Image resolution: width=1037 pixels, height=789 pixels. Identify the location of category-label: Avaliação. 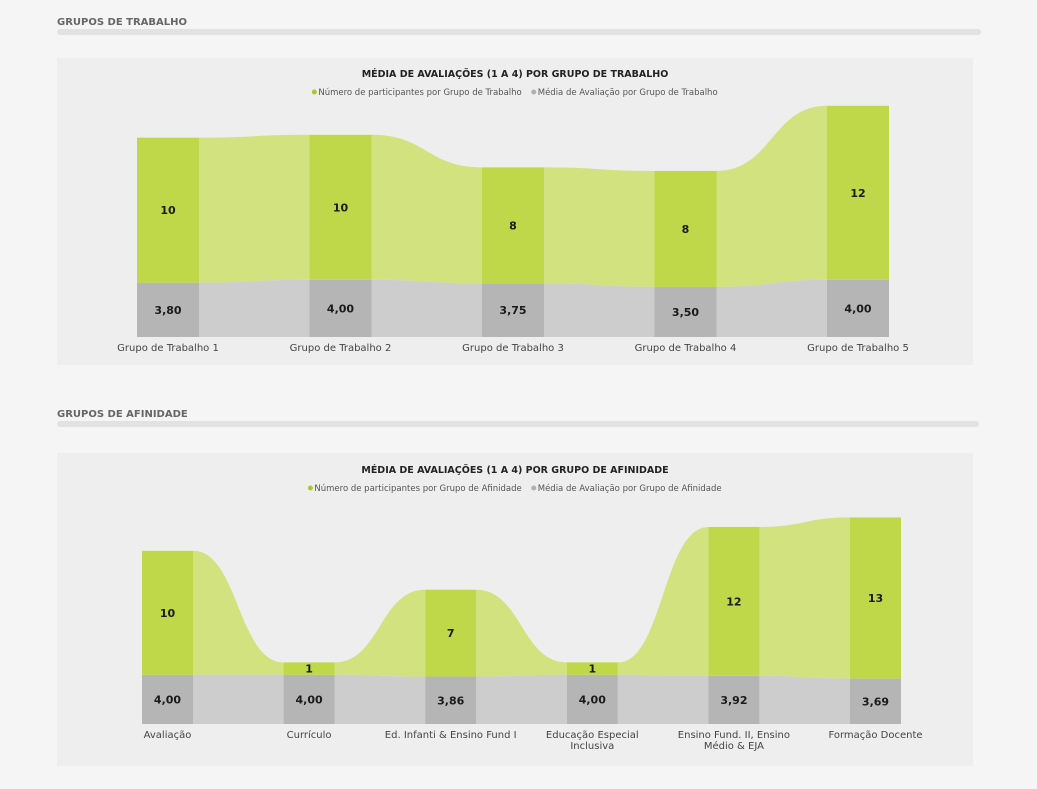
(168, 735).